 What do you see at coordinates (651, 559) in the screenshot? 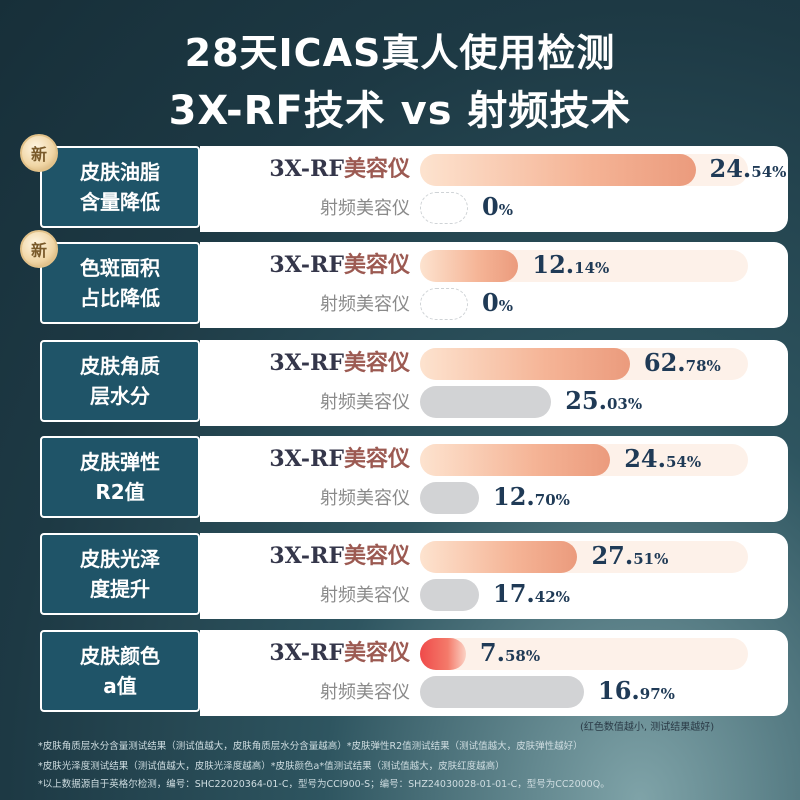
I see `value-unit: 51%` at bounding box center [651, 559].